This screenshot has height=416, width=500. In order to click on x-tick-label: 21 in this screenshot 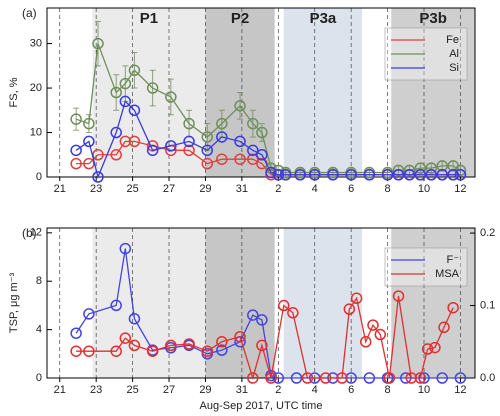, I will do `click(60, 390)`.